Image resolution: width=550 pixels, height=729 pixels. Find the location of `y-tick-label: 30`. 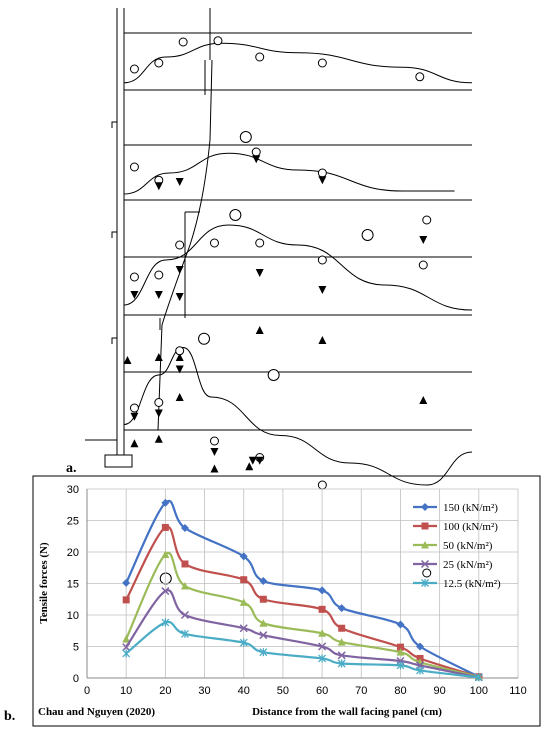

y-tick-label: 30 is located at coordinates (73, 490).